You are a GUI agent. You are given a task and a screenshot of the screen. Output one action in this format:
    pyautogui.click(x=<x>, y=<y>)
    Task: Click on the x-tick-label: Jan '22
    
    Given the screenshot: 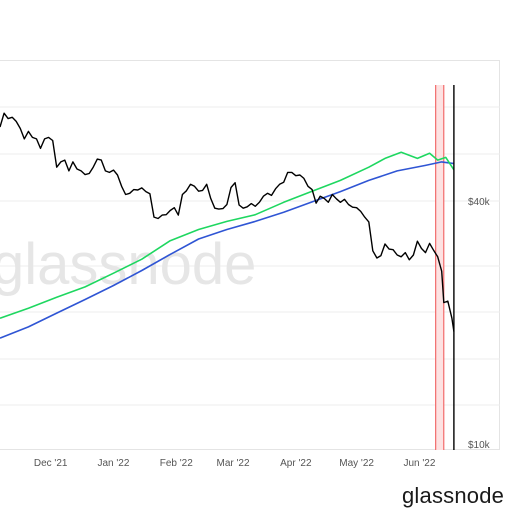 What is the action you would take?
    pyautogui.click(x=114, y=463)
    